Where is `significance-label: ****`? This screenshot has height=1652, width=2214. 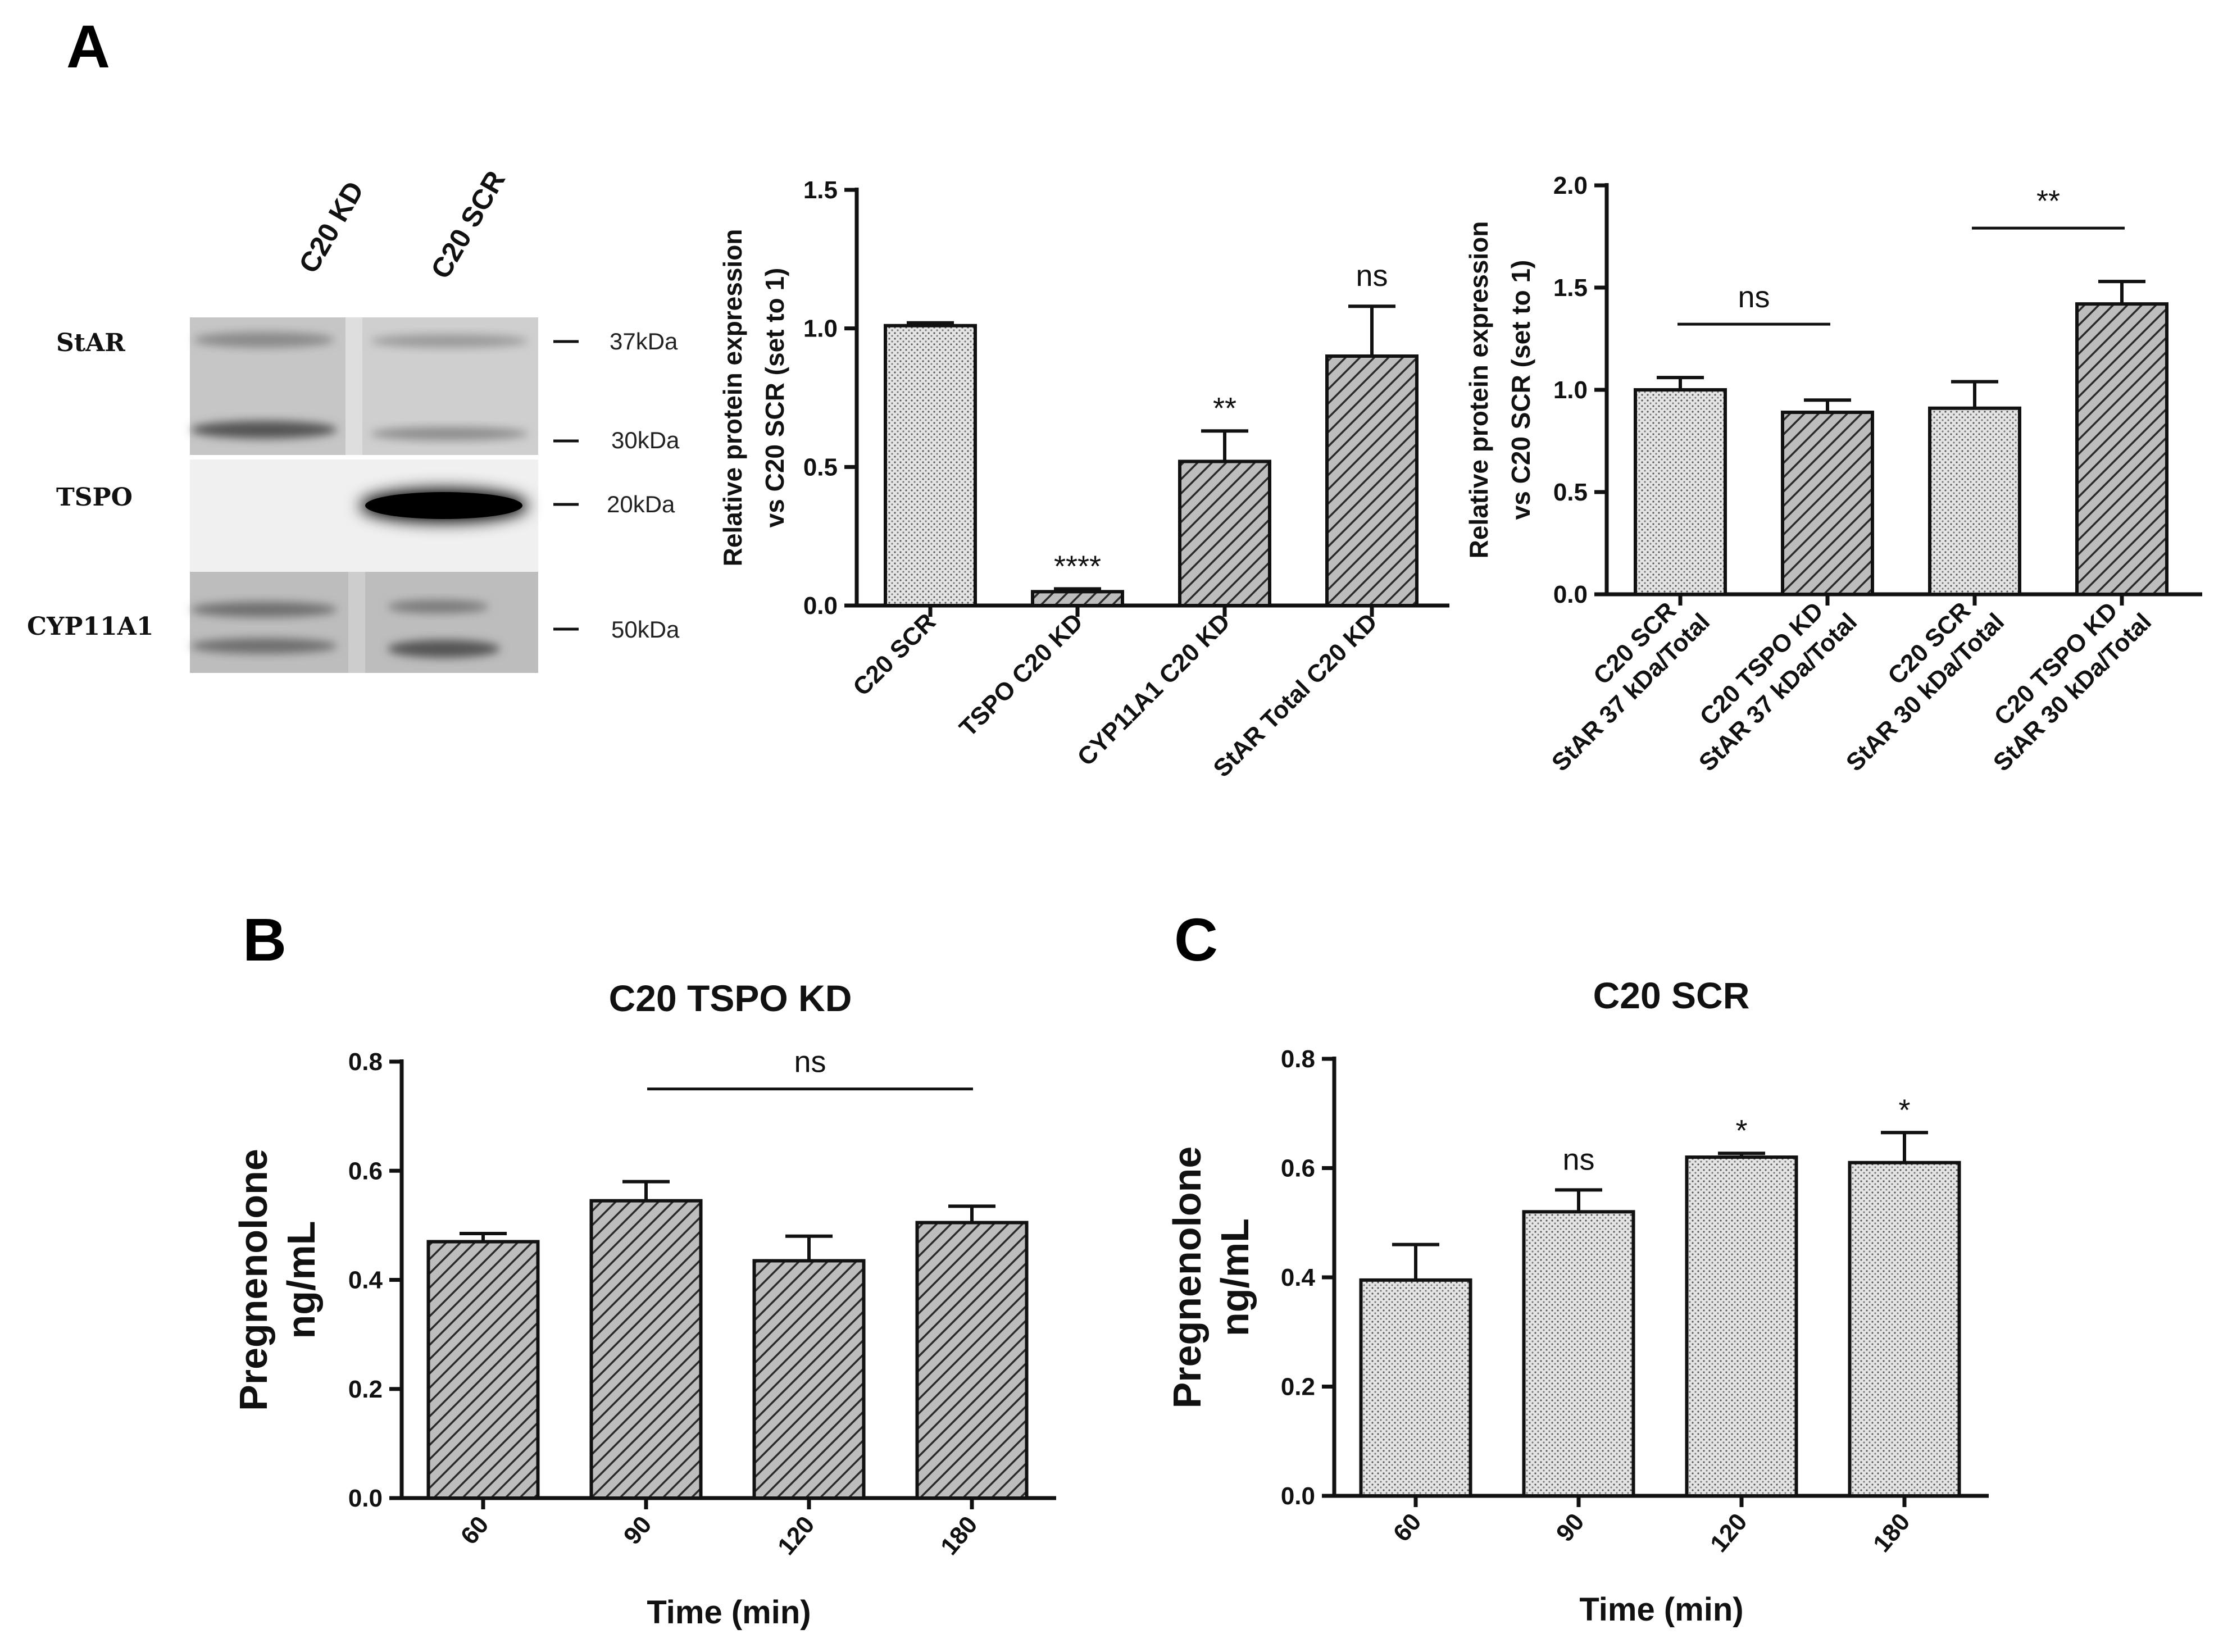 significance-label: **** is located at coordinates (1077, 566).